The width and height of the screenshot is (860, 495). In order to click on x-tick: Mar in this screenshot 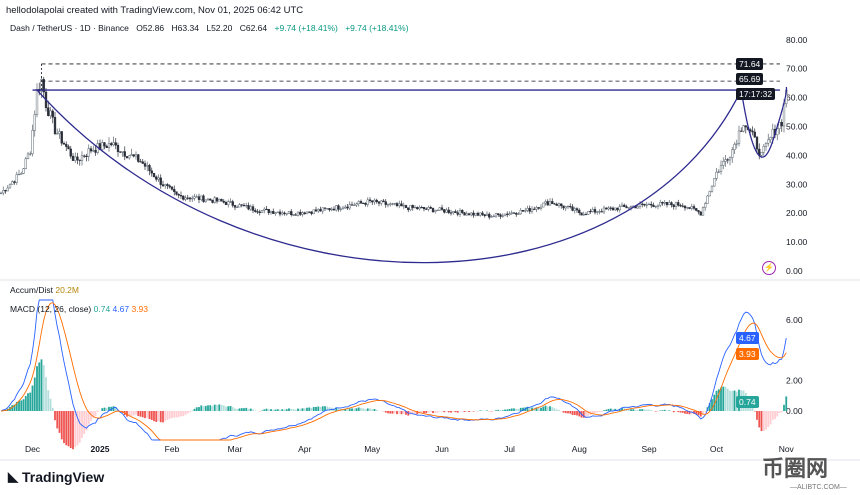, I will do `click(235, 449)`.